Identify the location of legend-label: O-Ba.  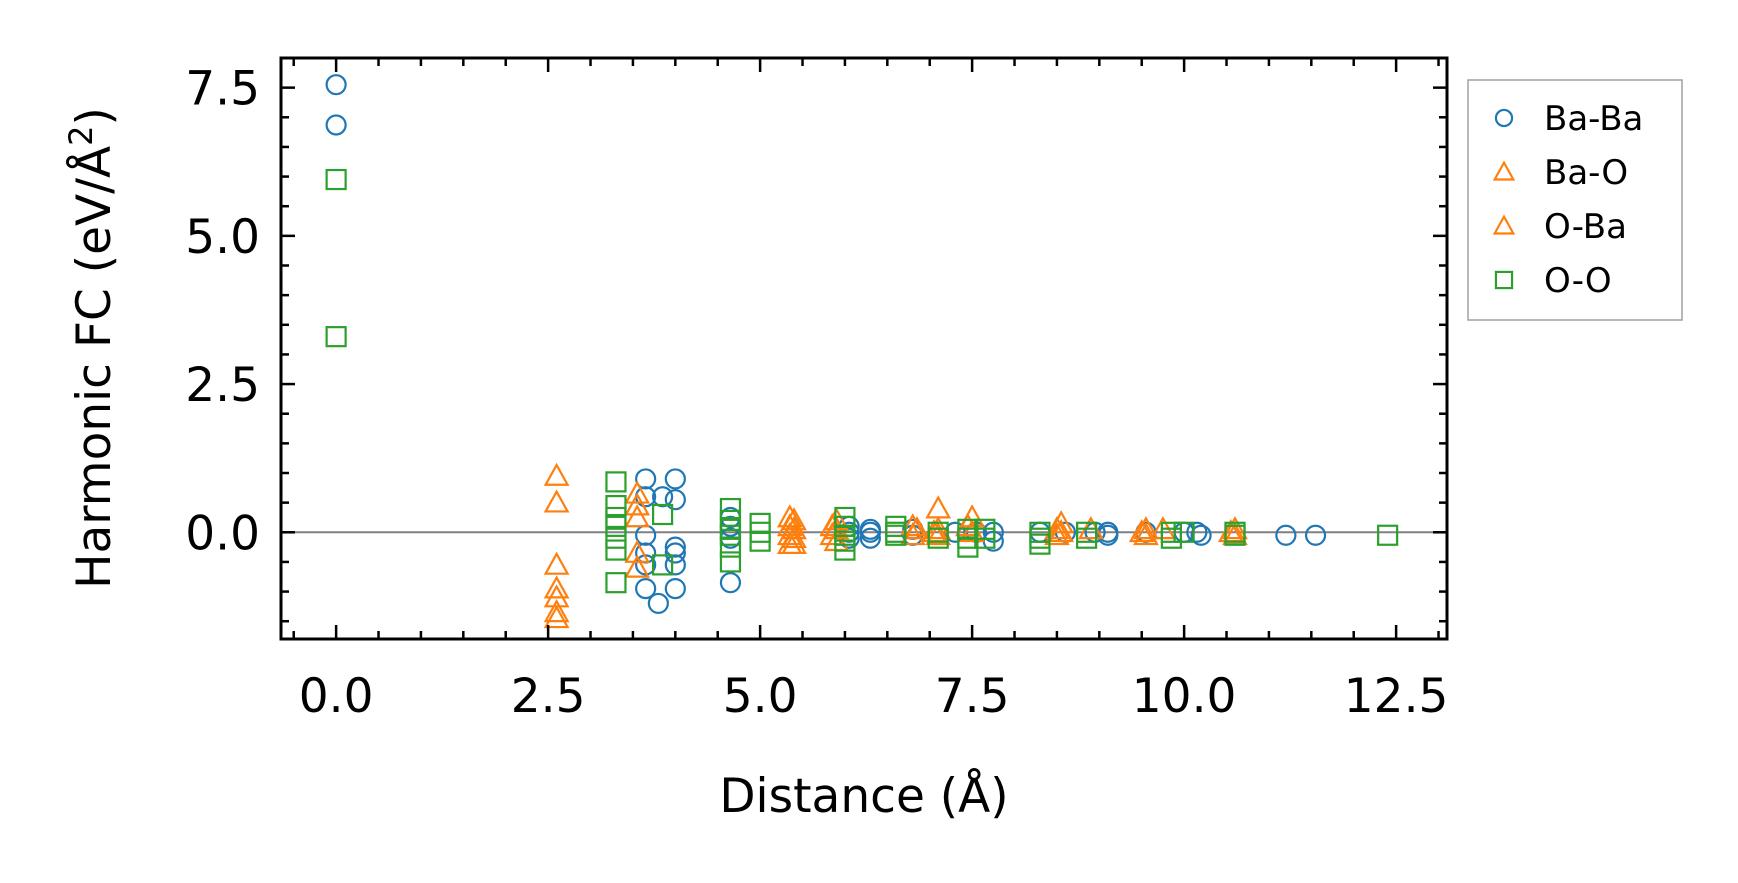
(1585, 227).